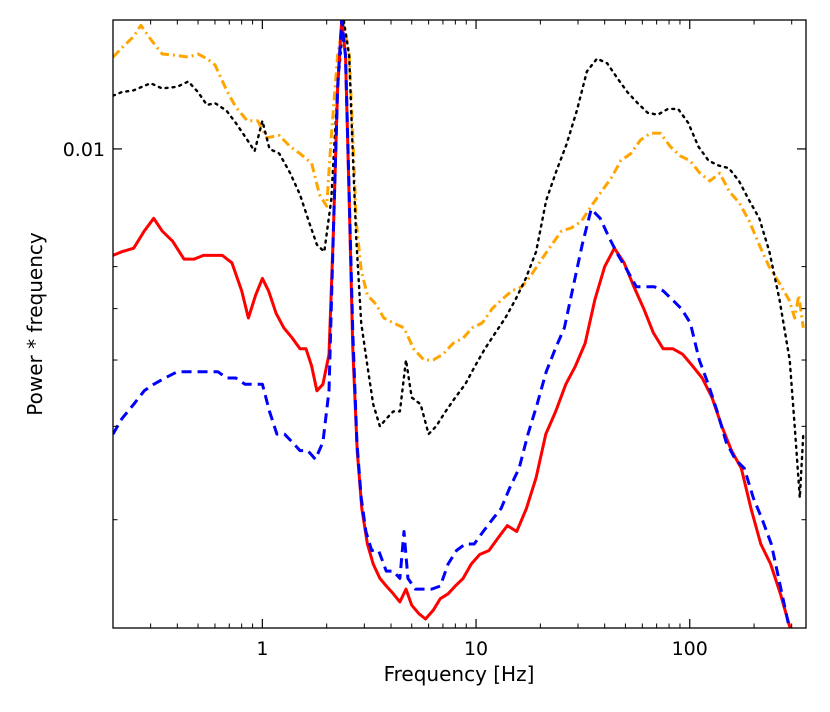  I want to click on x-tick-label: 10, so click(476, 649).